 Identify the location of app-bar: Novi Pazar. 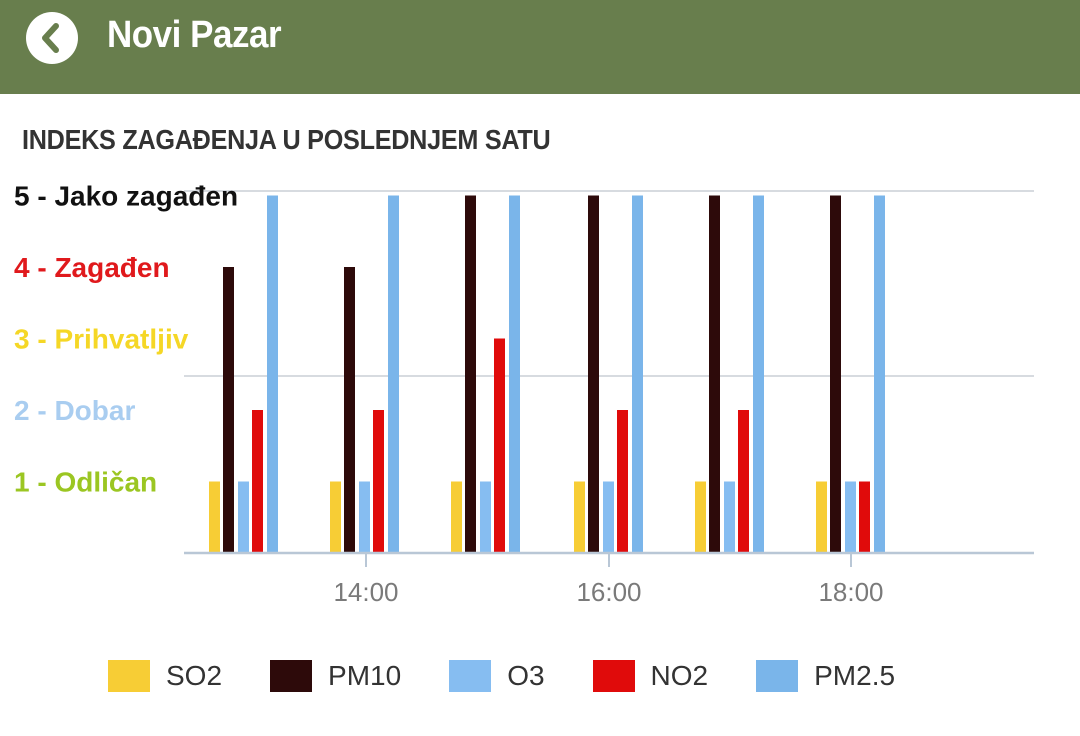
(540, 47).